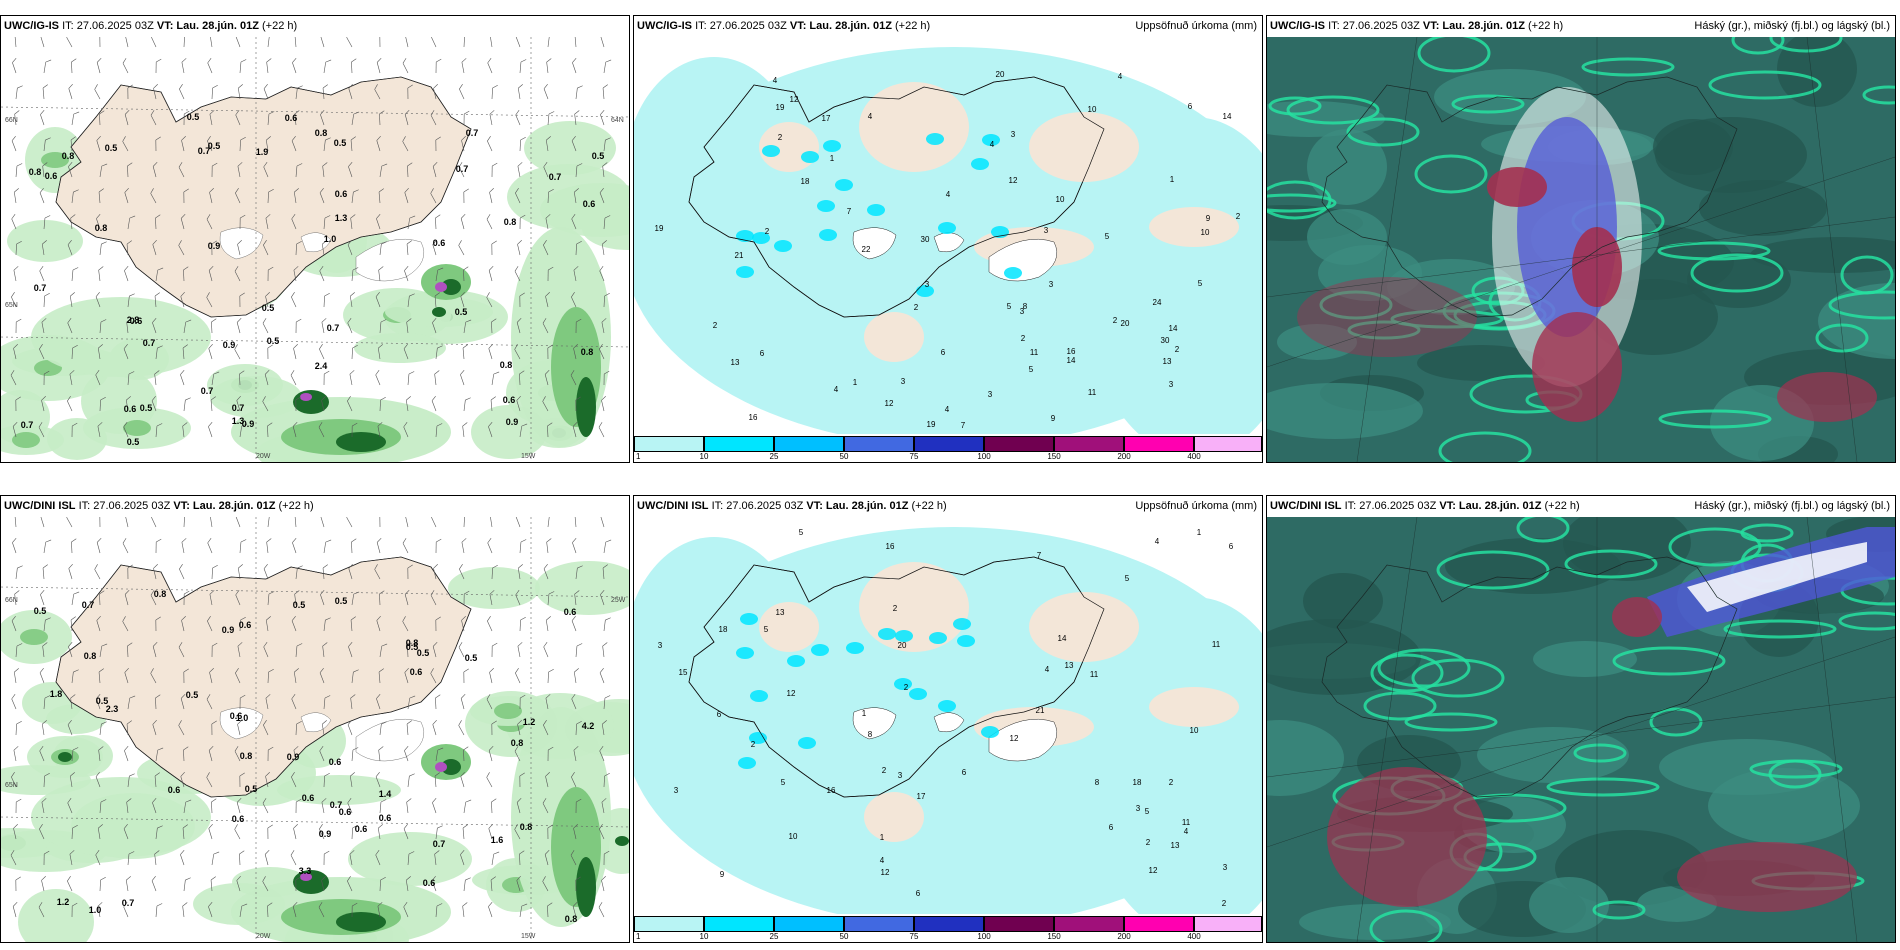  What do you see at coordinates (214, 146) in the screenshot?
I see `value-label: 0.5` at bounding box center [214, 146].